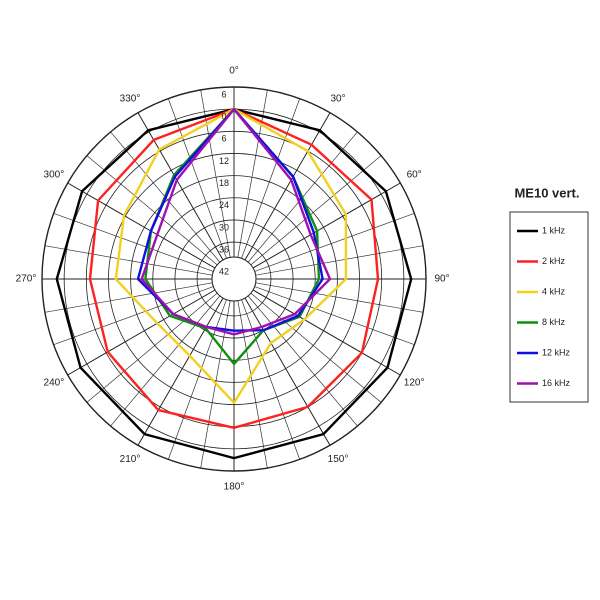 Image resolution: width=600 pixels, height=600 pixels. I want to click on legend-label: 12 kHz, so click(556, 352).